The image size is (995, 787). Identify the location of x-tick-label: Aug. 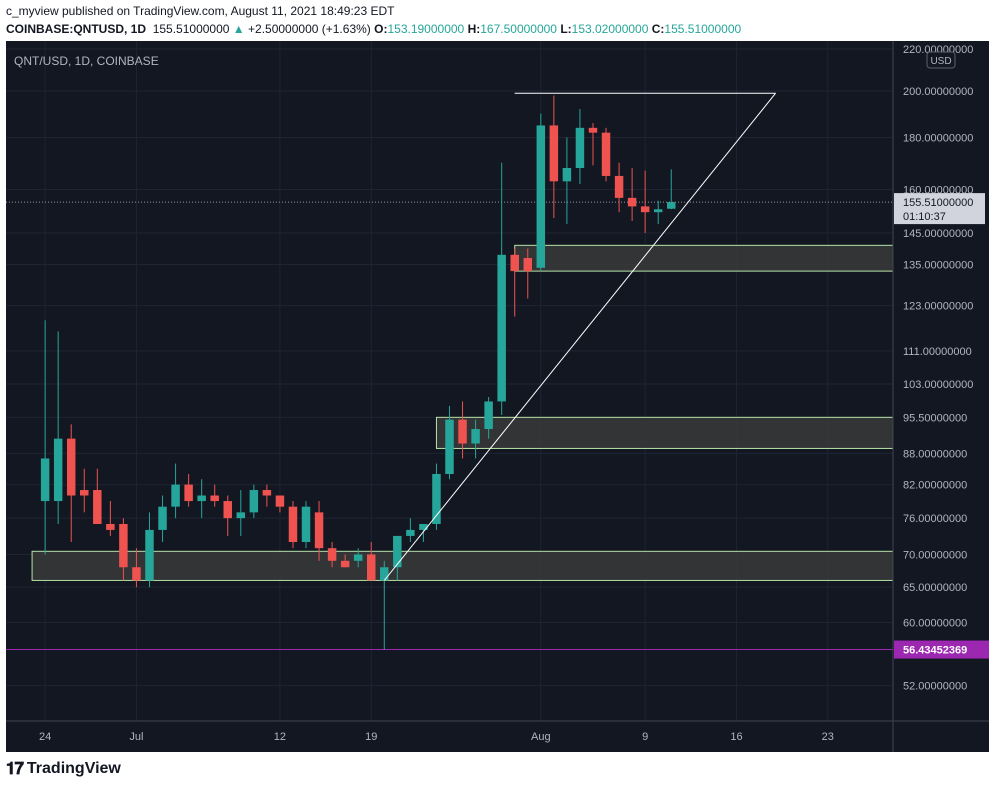
(541, 737).